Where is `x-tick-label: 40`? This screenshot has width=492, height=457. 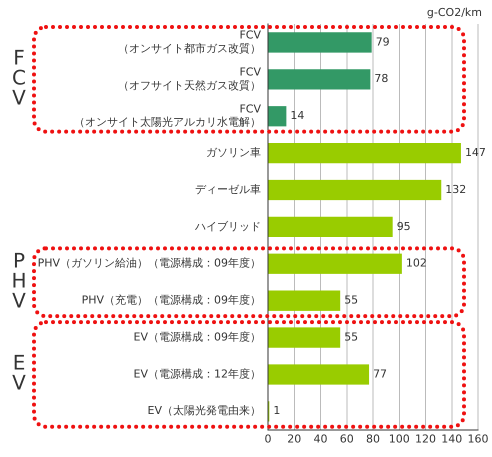 x-tick-label: 40 is located at coordinates (321, 439).